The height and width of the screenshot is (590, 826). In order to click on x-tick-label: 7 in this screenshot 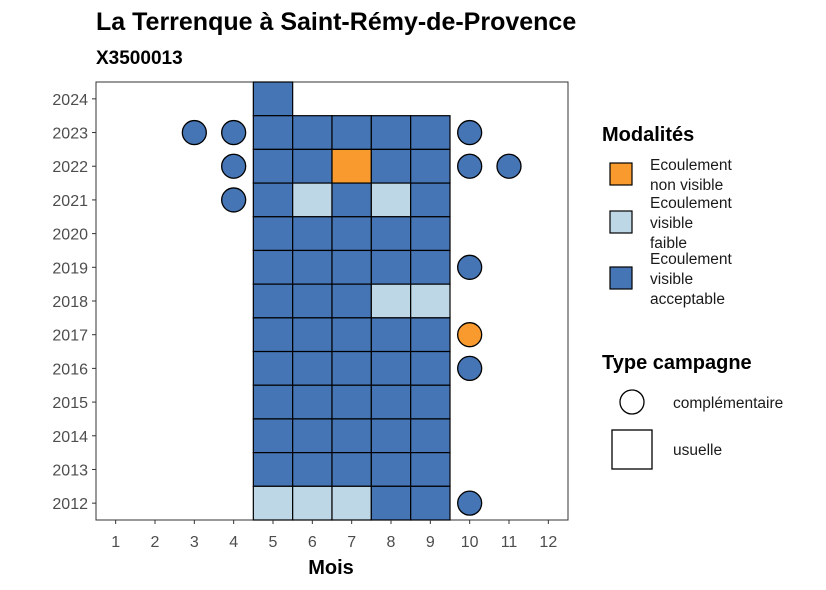, I will do `click(351, 542)`.